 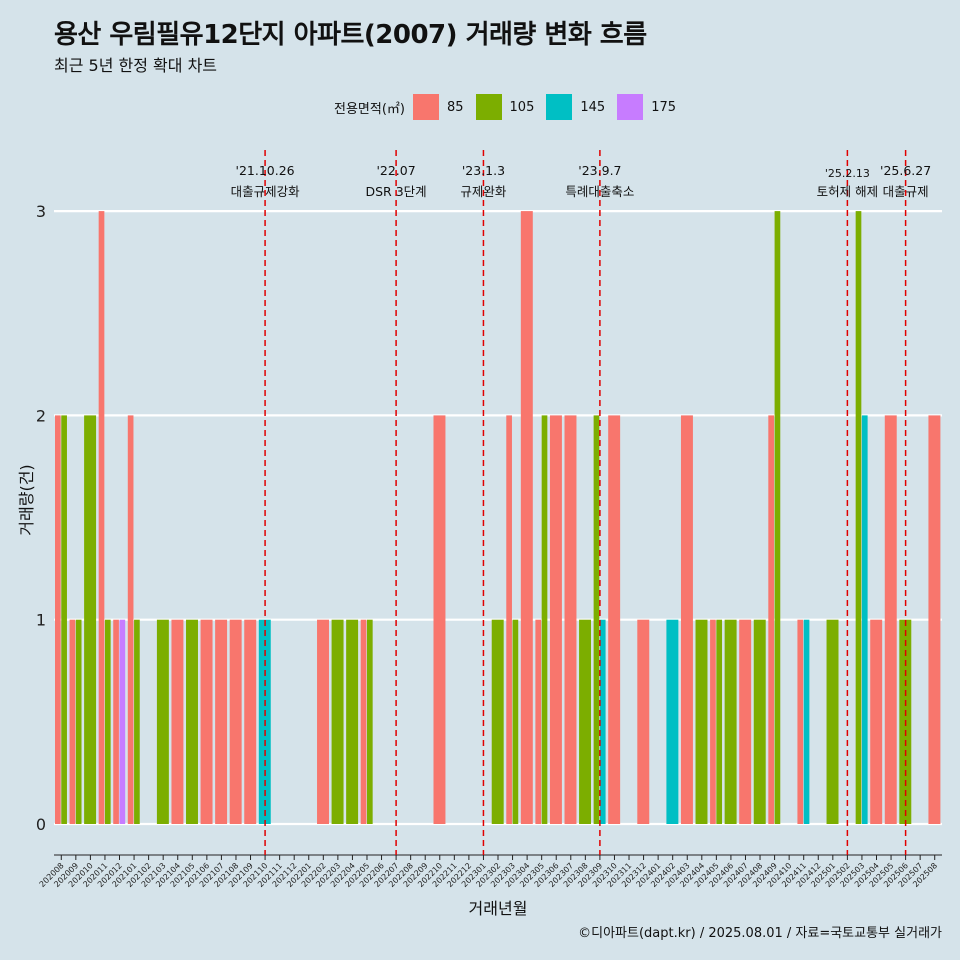 I want to click on event-date-202506: '25.6.27, so click(x=905, y=170).